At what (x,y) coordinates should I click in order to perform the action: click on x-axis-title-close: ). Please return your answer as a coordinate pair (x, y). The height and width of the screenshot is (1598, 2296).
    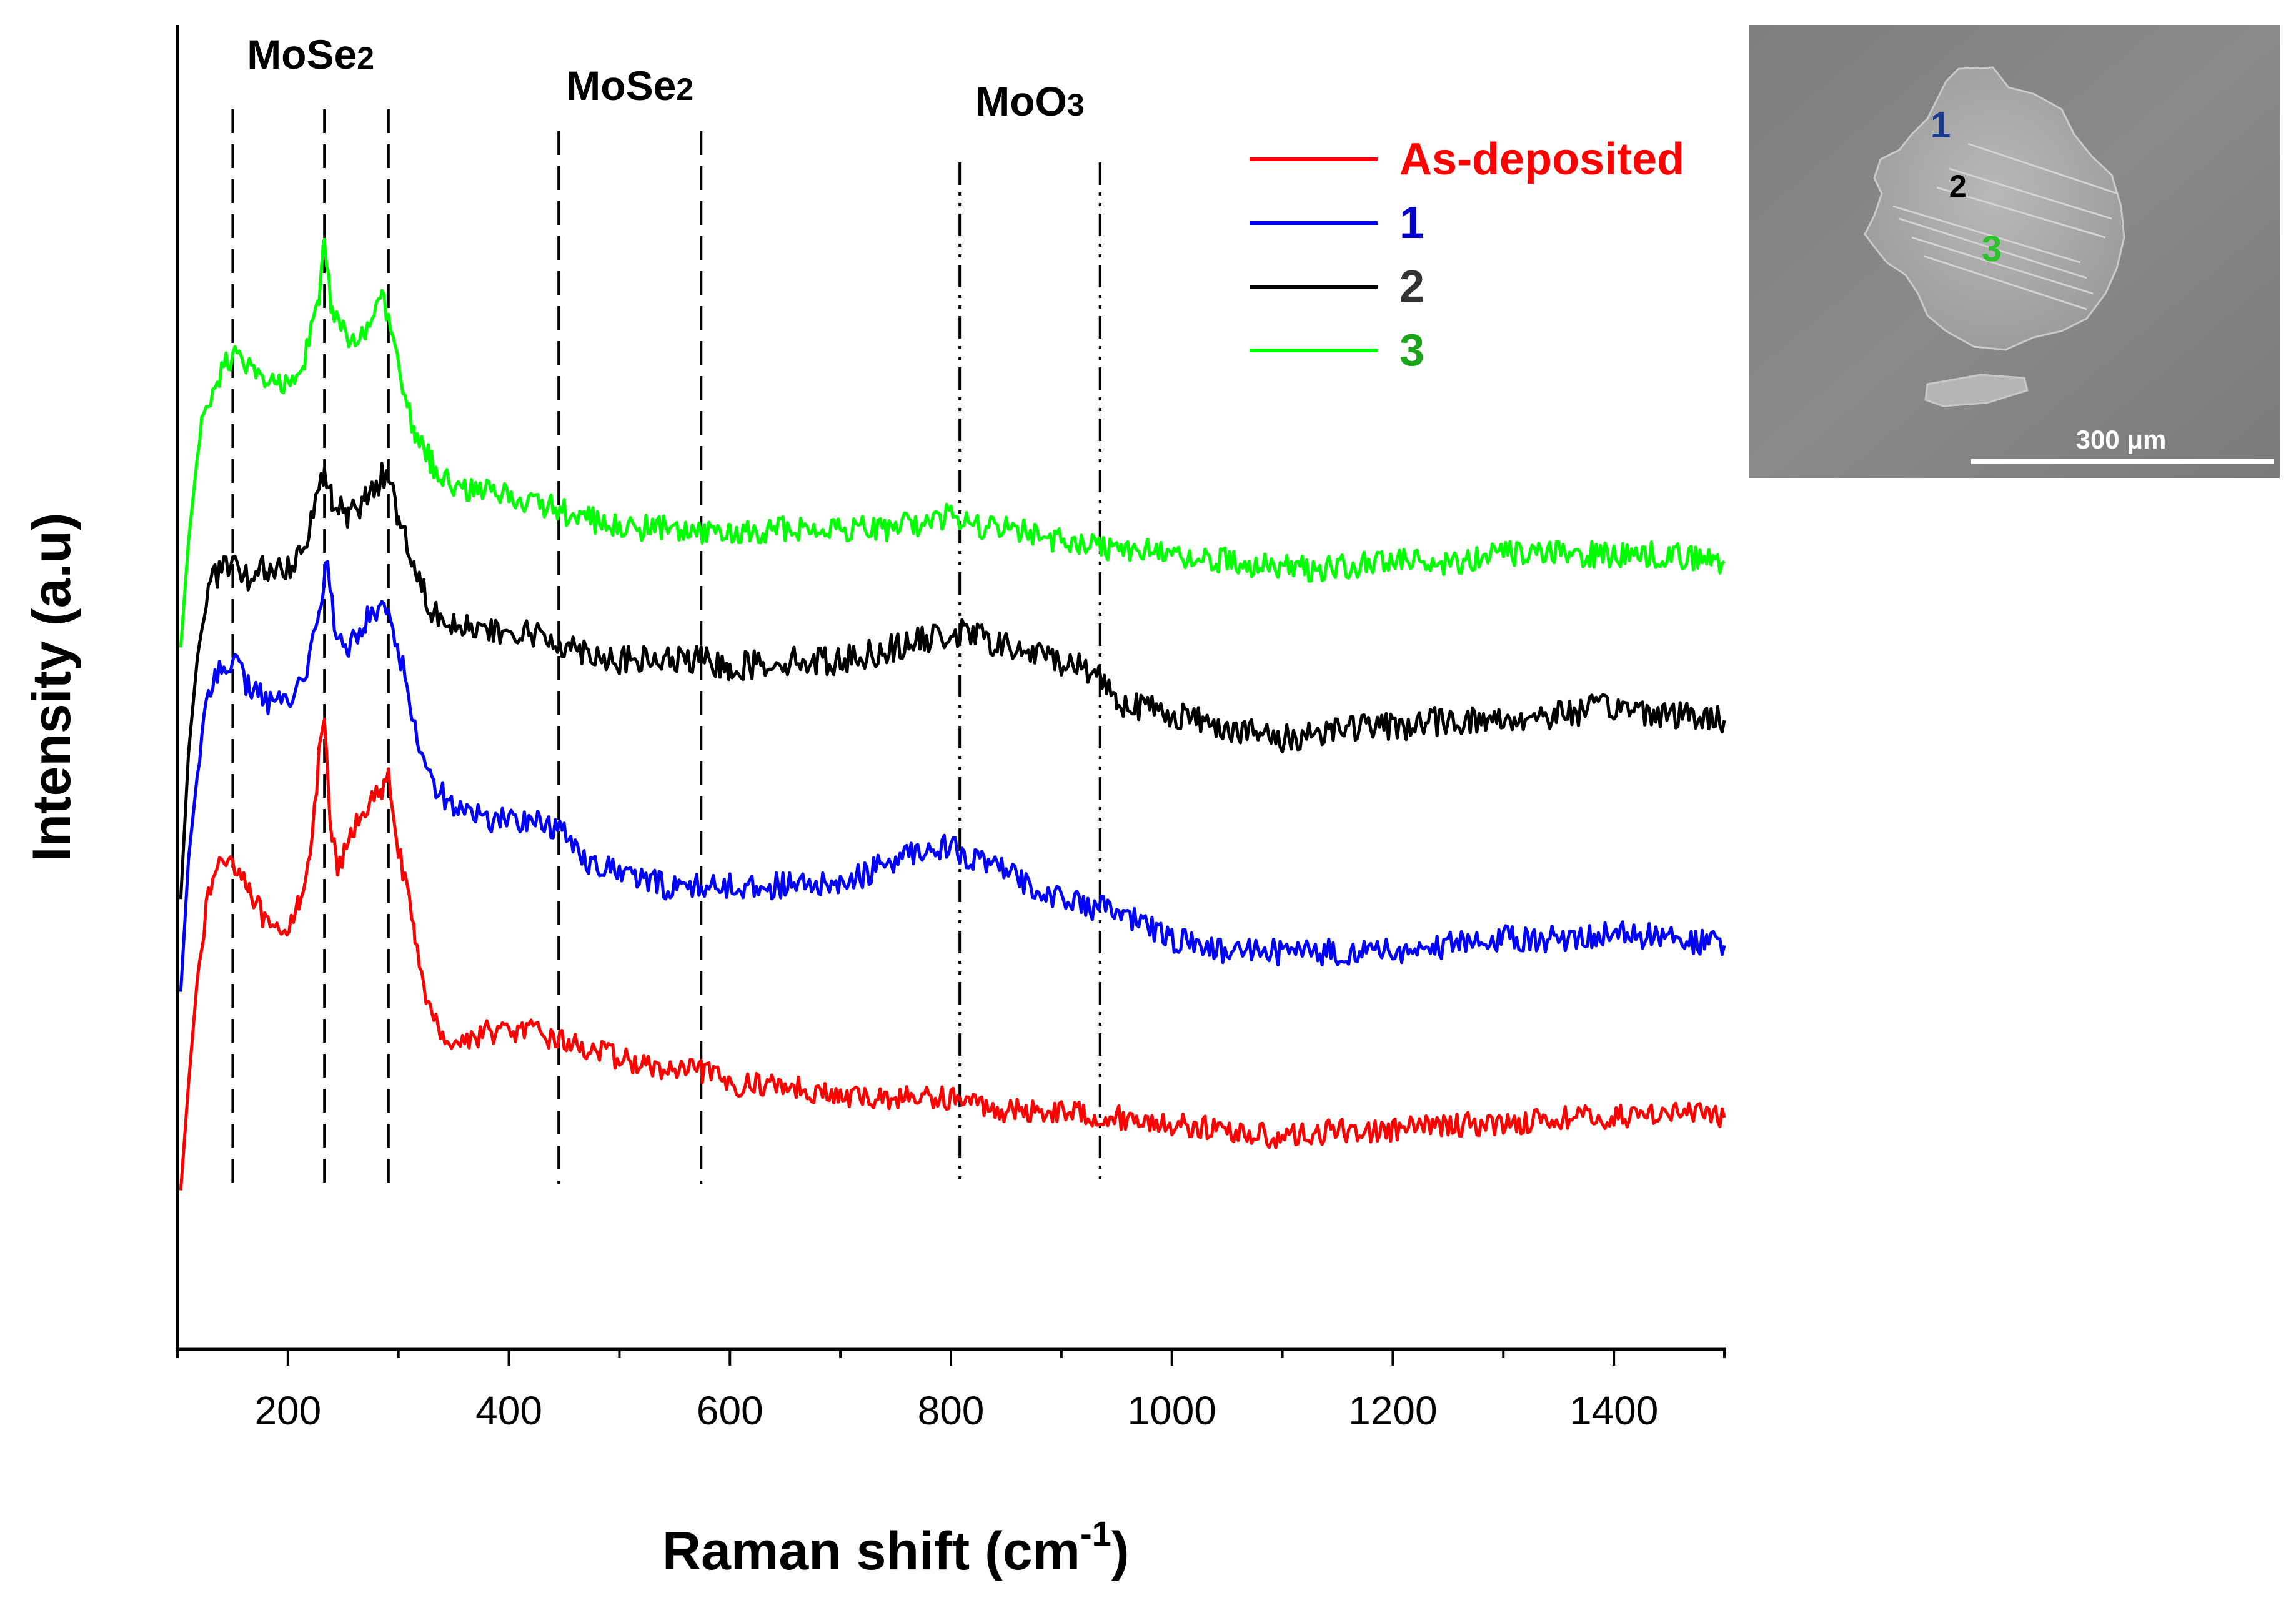
    Looking at the image, I should click on (1120, 1551).